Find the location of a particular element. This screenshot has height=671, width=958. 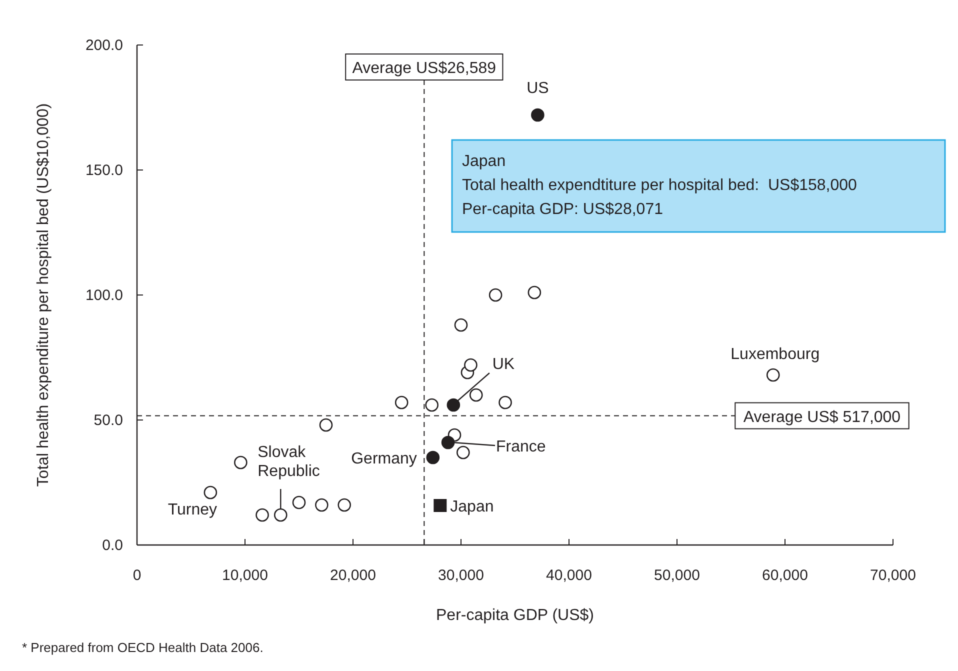

annotation: Slovak Republic is located at coordinates (289, 462).